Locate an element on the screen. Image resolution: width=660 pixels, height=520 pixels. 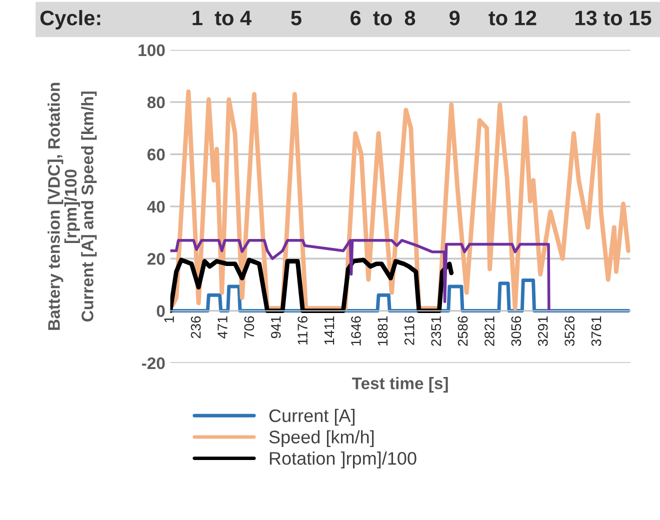
text: 1 to 4 is located at coordinates (222, 18).